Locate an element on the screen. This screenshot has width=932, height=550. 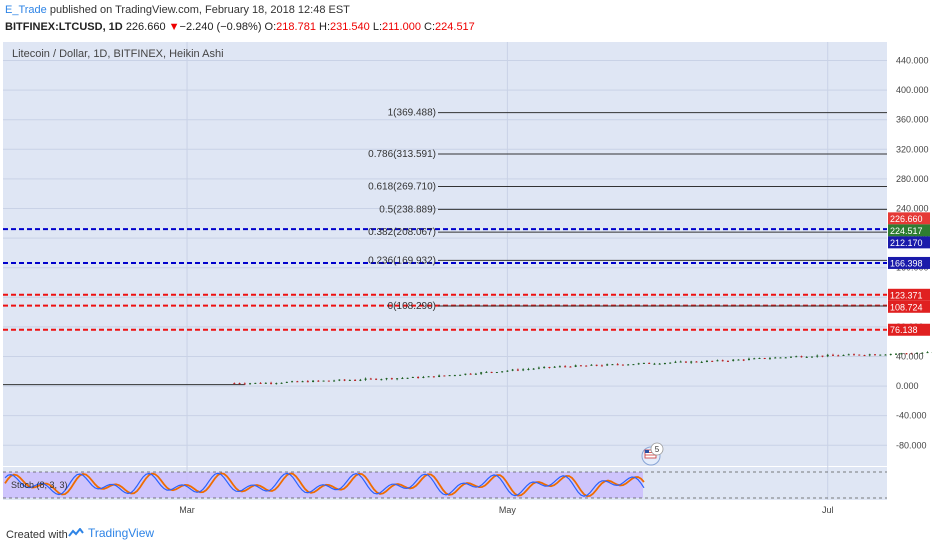
high-label: H: is located at coordinates (324, 27).